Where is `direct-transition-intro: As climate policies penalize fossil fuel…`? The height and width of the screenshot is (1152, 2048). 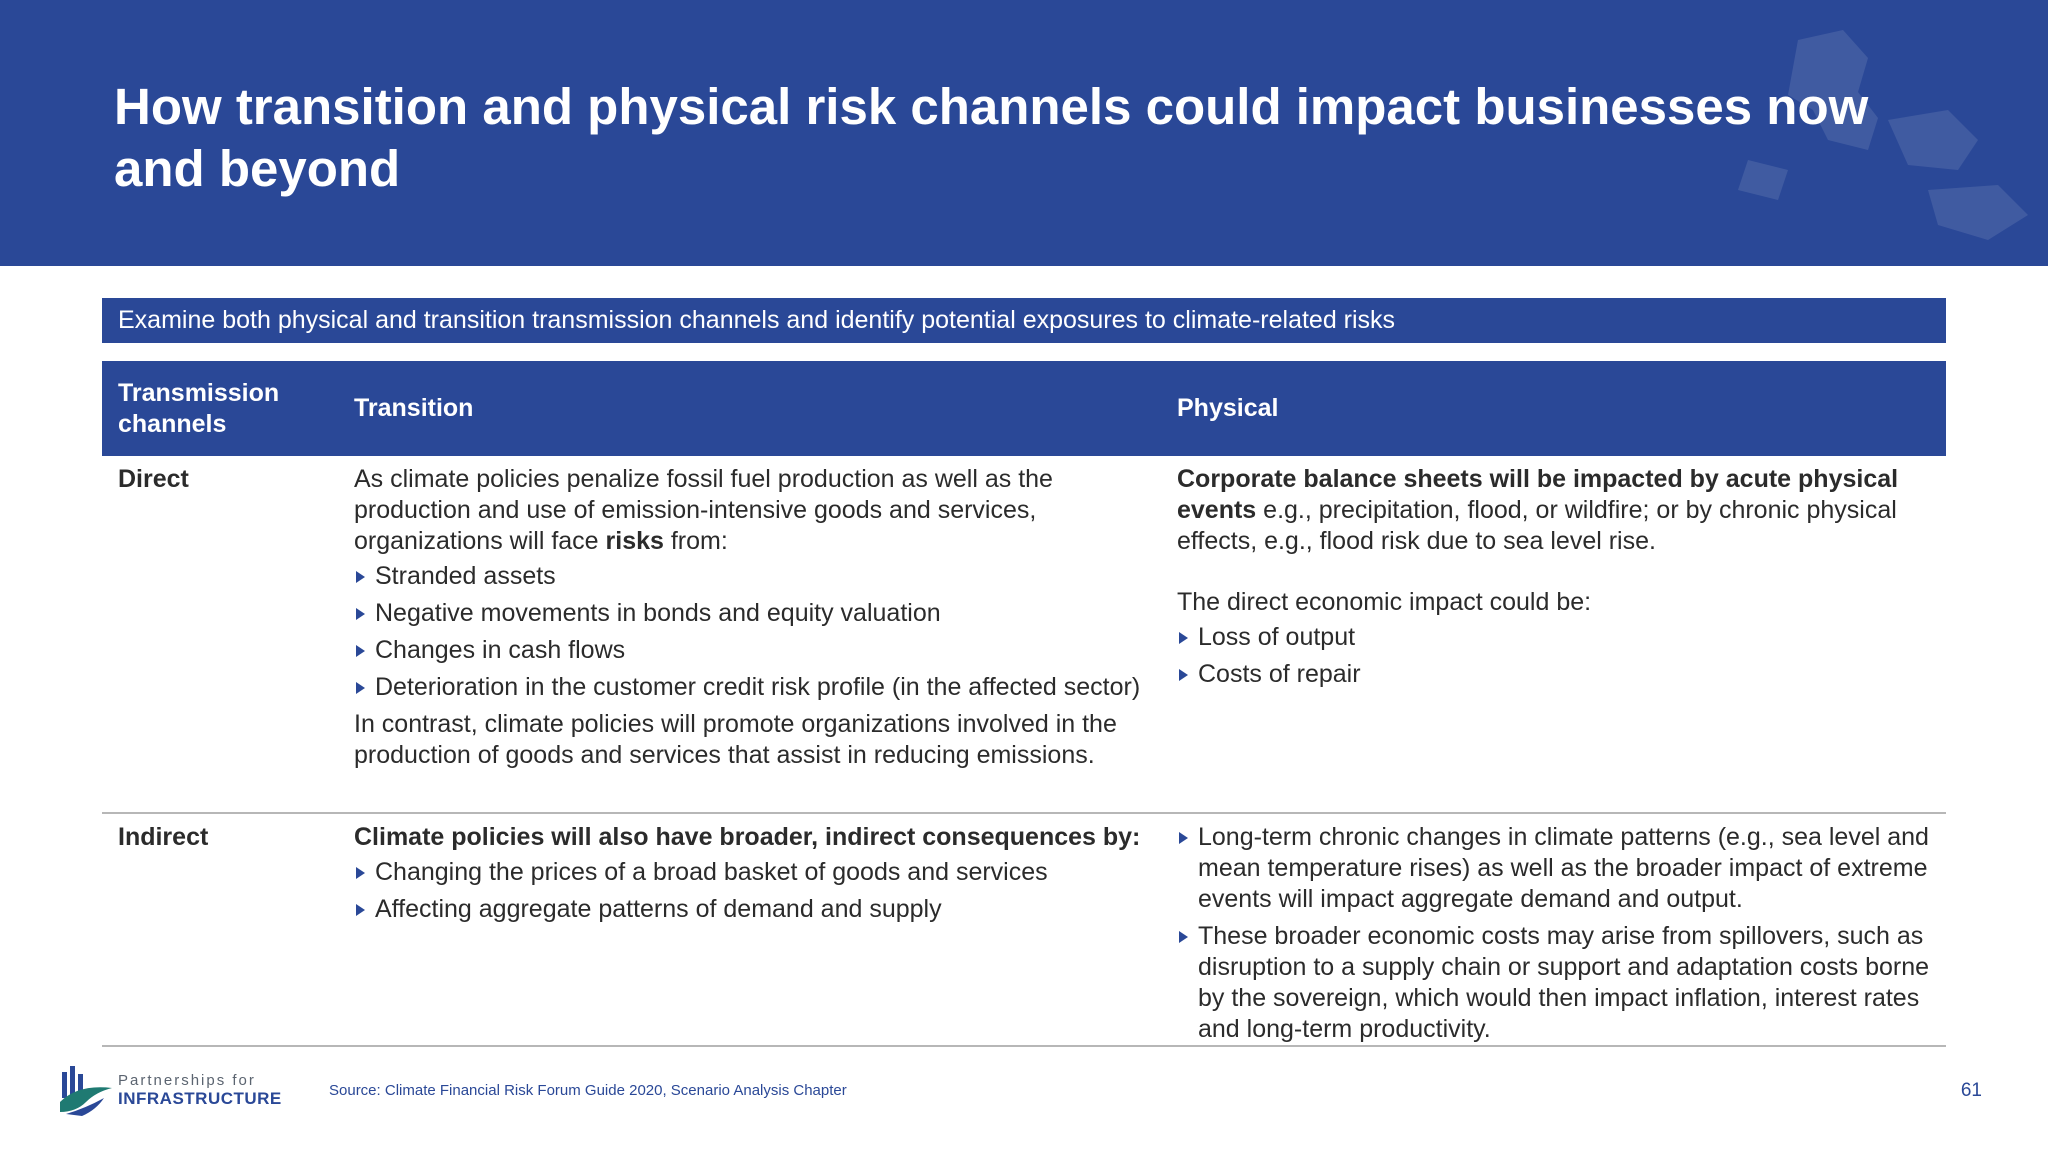
direct-transition-intro: As climate policies penalize fossil fuel… is located at coordinates (749, 510).